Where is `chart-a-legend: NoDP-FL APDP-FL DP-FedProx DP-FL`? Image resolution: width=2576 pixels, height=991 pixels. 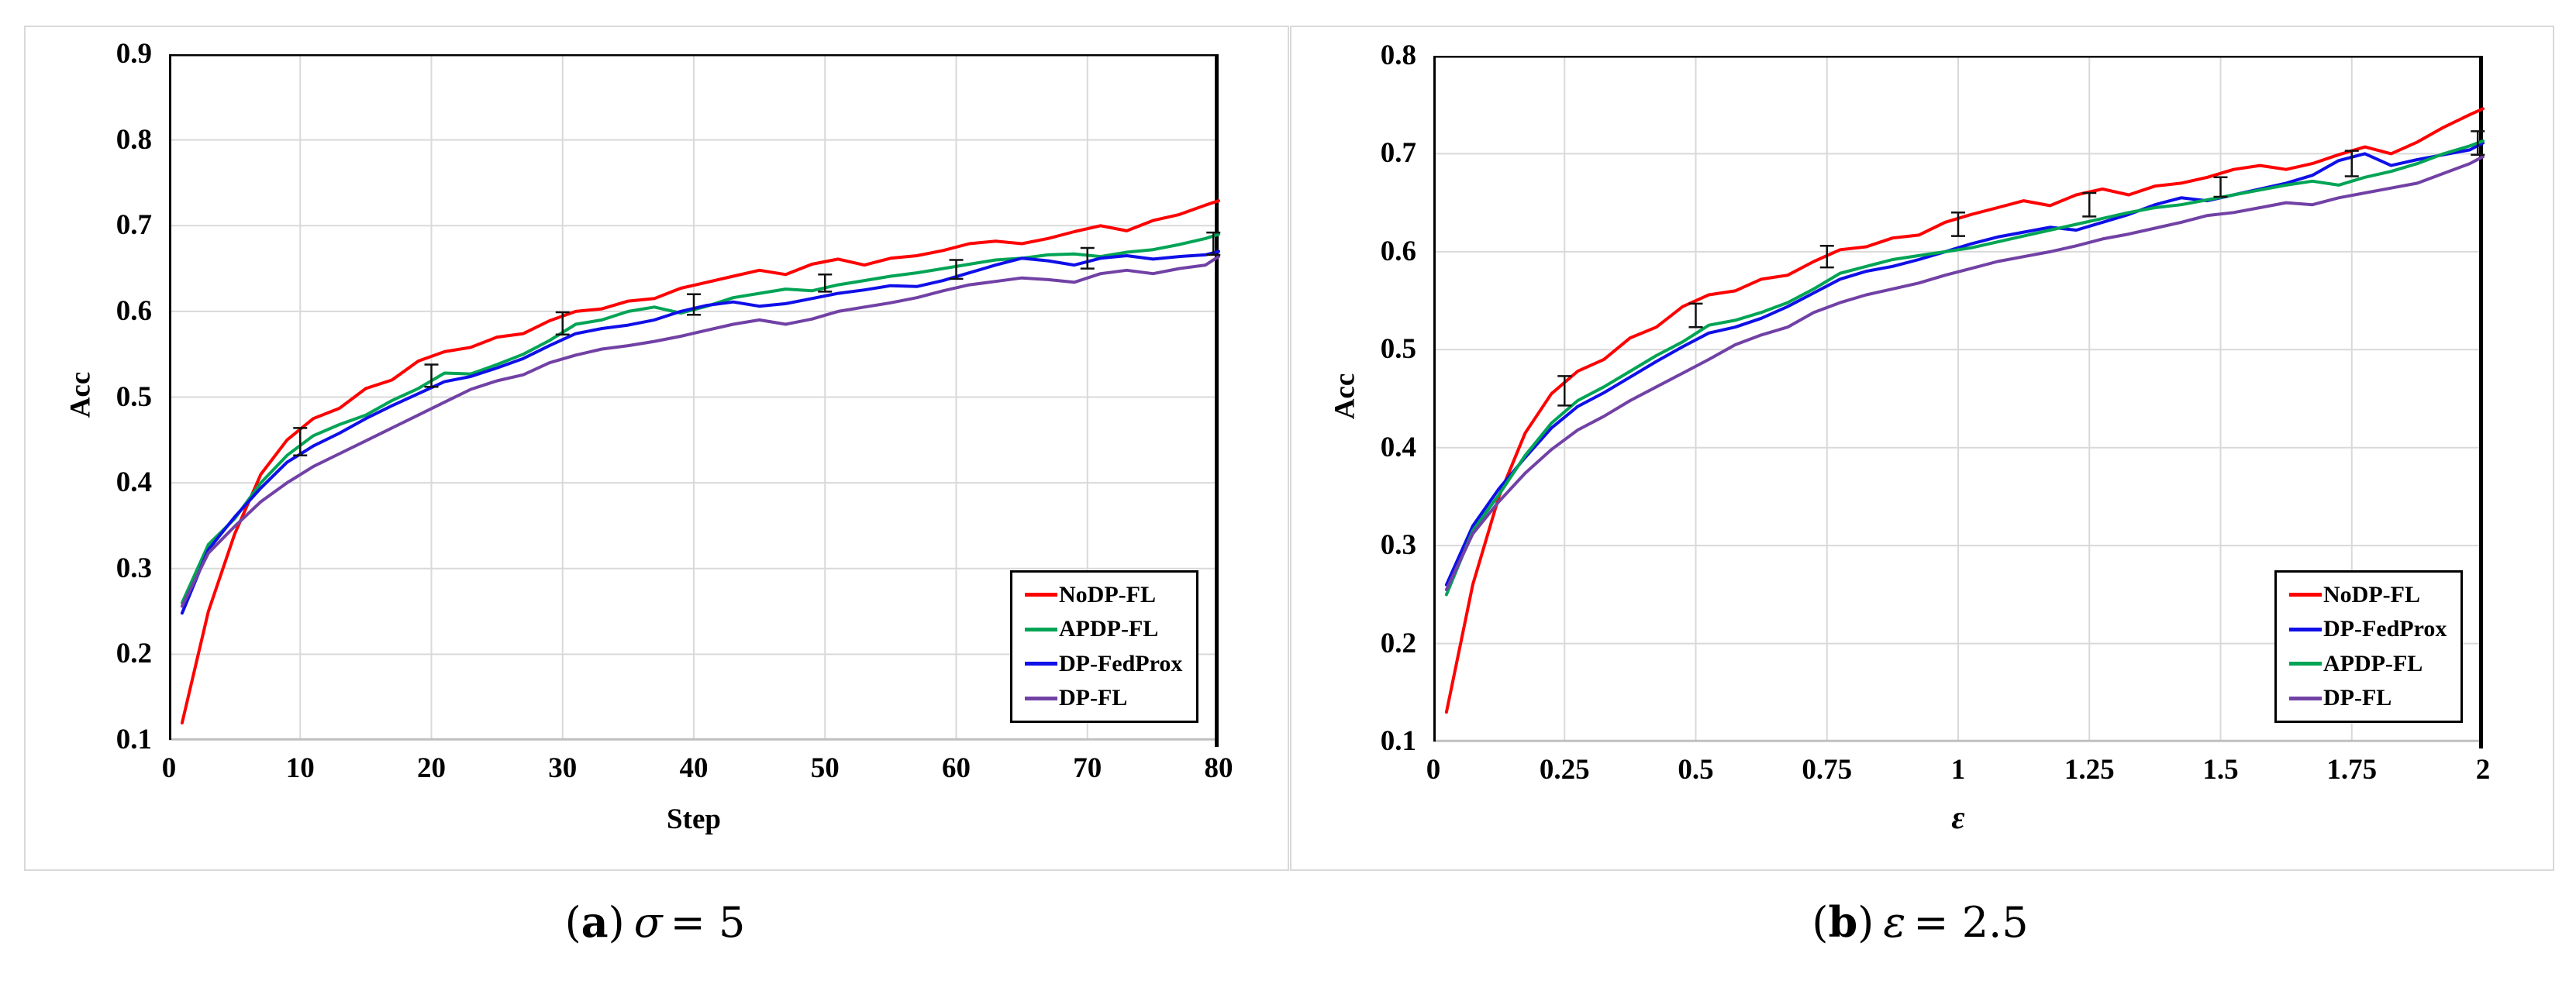
chart-a-legend: NoDP-FL APDP-FL DP-FedProx DP-FL is located at coordinates (1104, 646).